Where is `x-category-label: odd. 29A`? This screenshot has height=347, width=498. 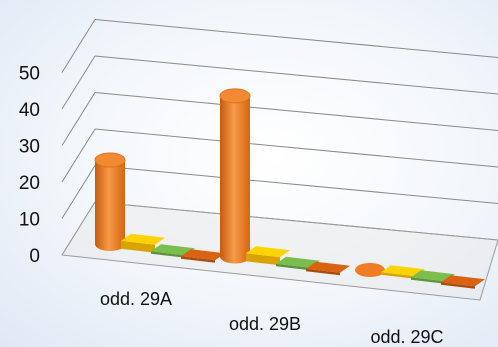 x-category-label: odd. 29A is located at coordinates (136, 299).